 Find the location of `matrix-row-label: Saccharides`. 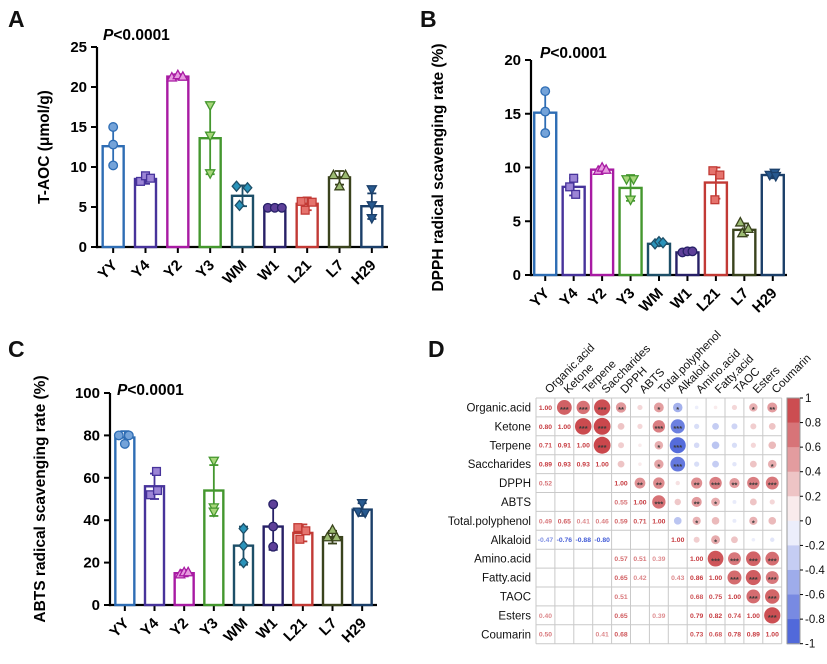

matrix-row-label: Saccharides is located at coordinates (500, 465).